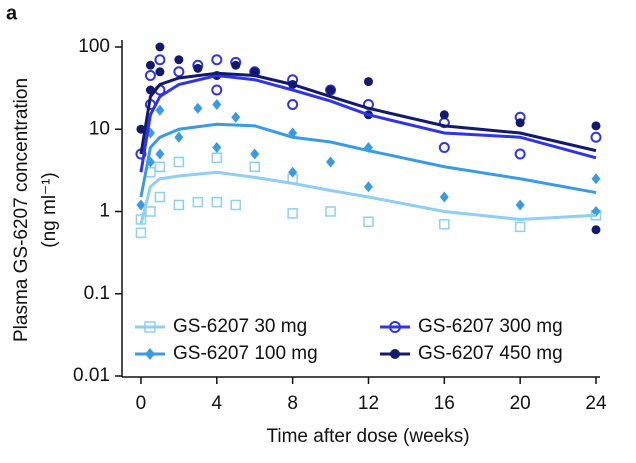  Describe the element at coordinates (245, 353) in the screenshot. I see `legend-label: GS-6207 100 mg` at that location.